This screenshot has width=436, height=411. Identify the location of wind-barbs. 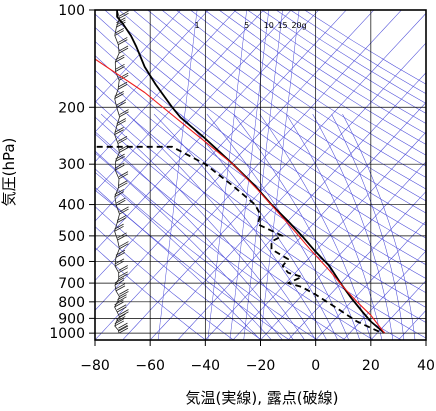
(121, 168).